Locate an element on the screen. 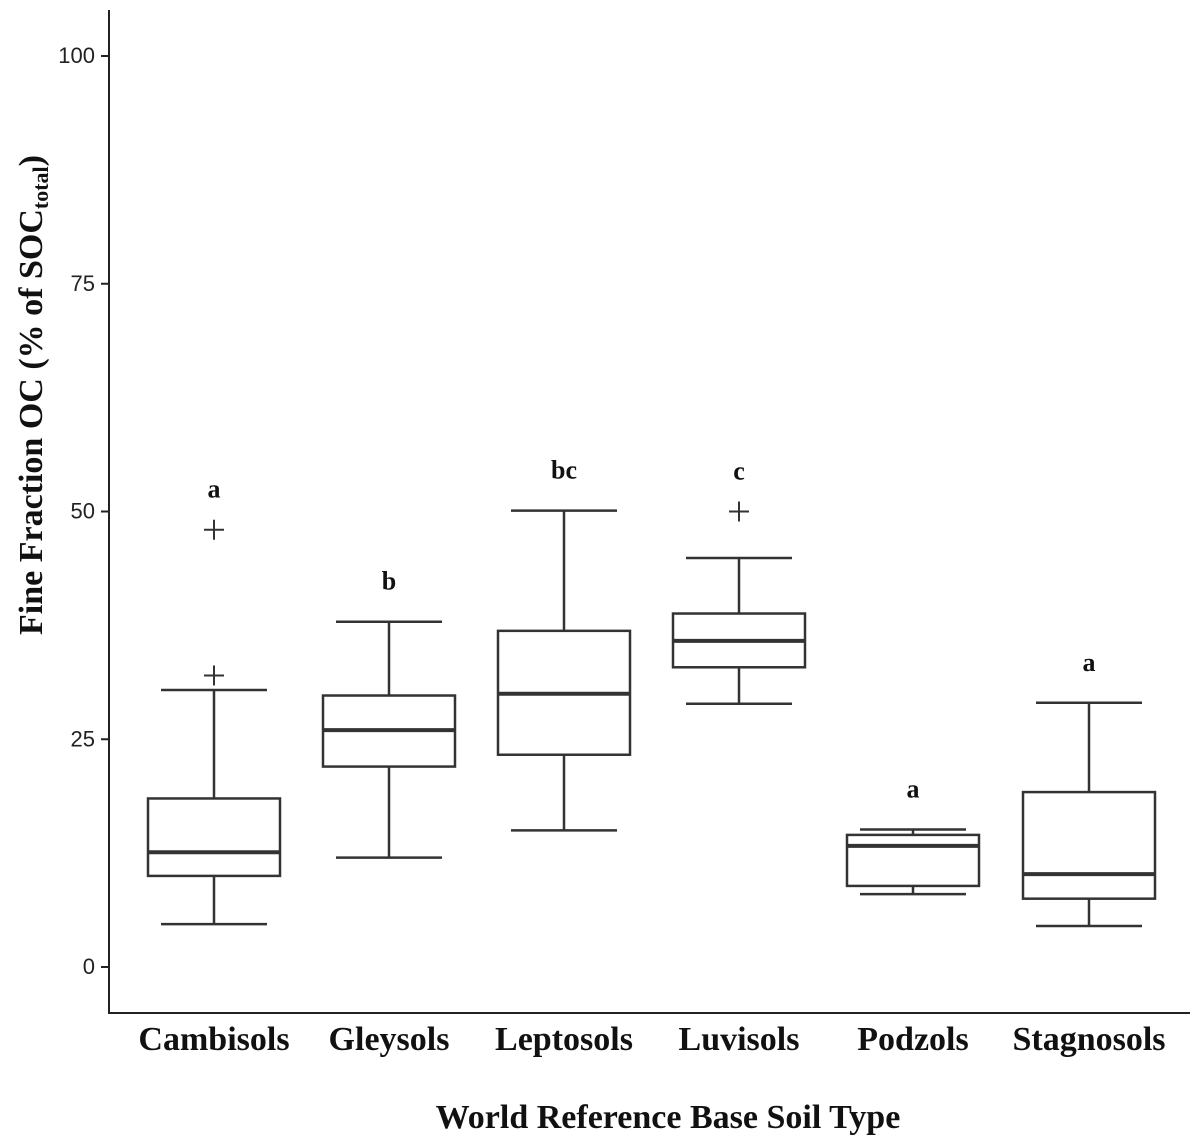 This screenshot has width=1192, height=1145. y-axis-title-close: ) is located at coordinates (31, 160).